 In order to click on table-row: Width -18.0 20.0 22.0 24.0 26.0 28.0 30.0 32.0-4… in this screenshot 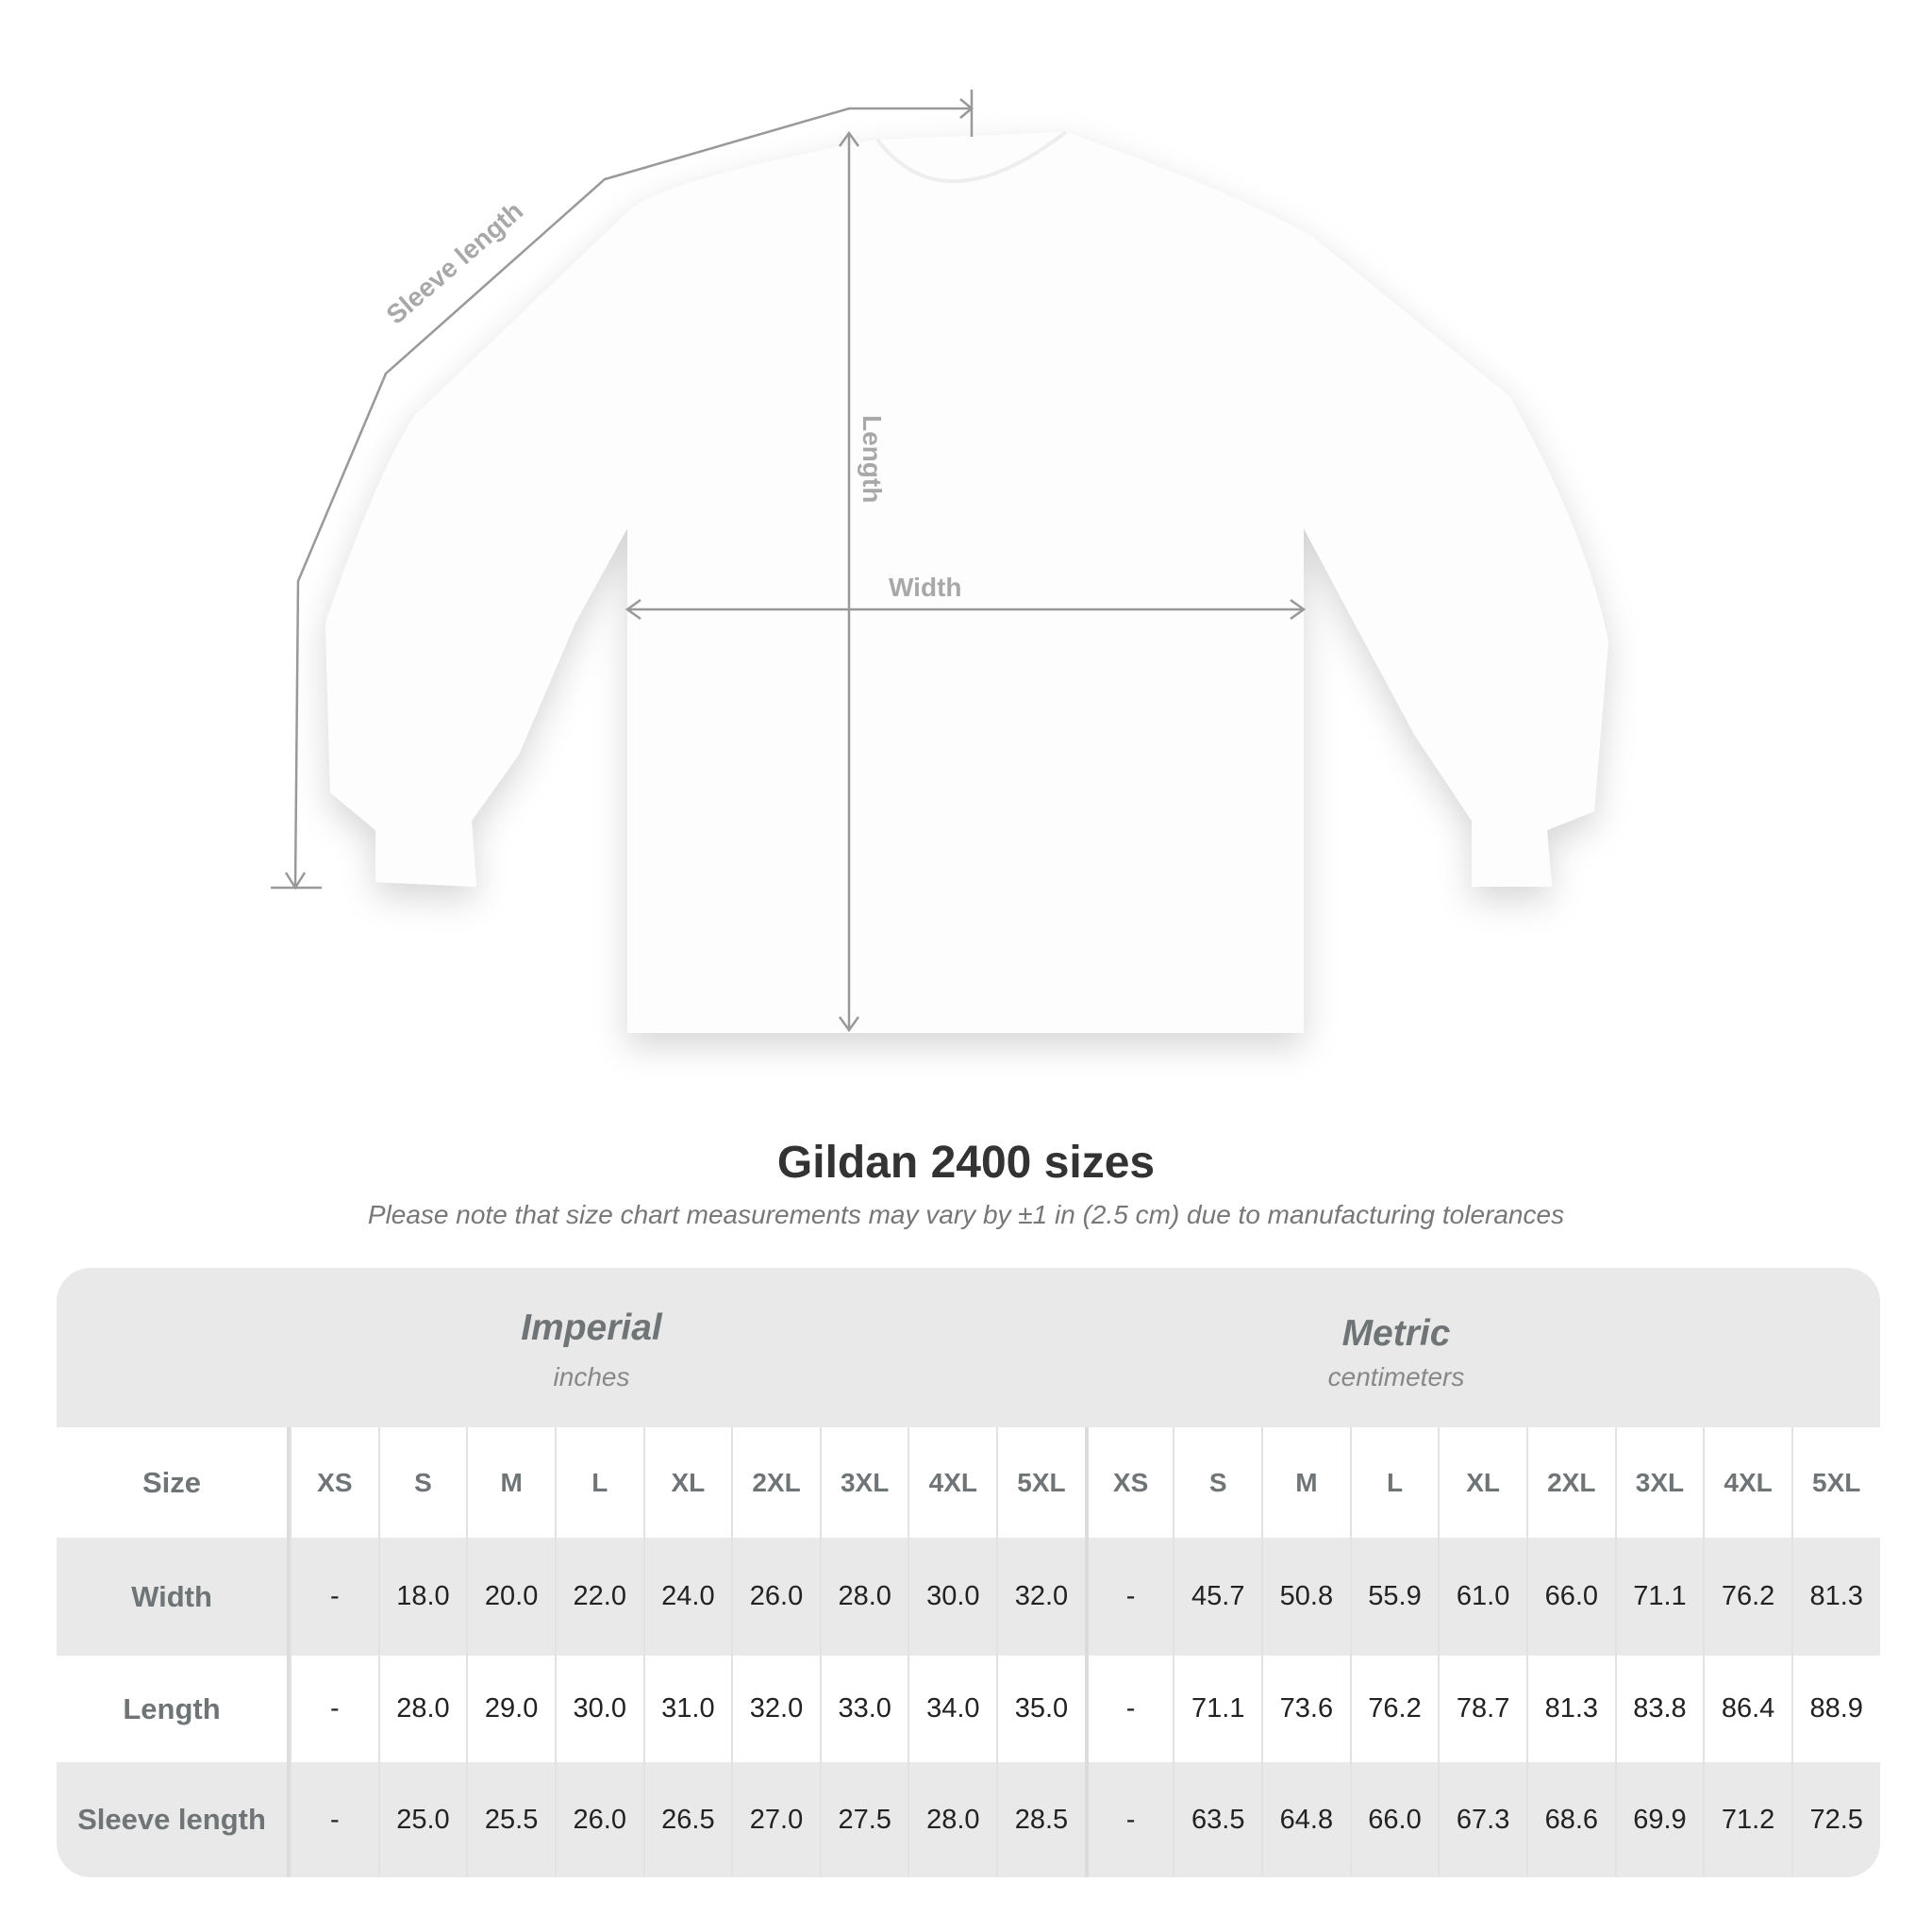, I will do `click(969, 1597)`.